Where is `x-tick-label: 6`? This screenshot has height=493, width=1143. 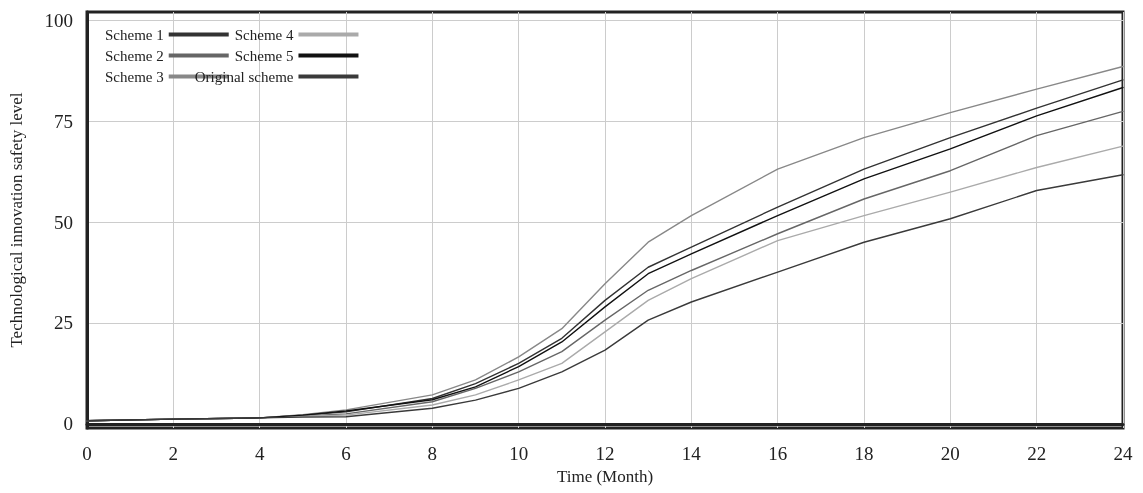
x-tick-label: 6 is located at coordinates (346, 453).